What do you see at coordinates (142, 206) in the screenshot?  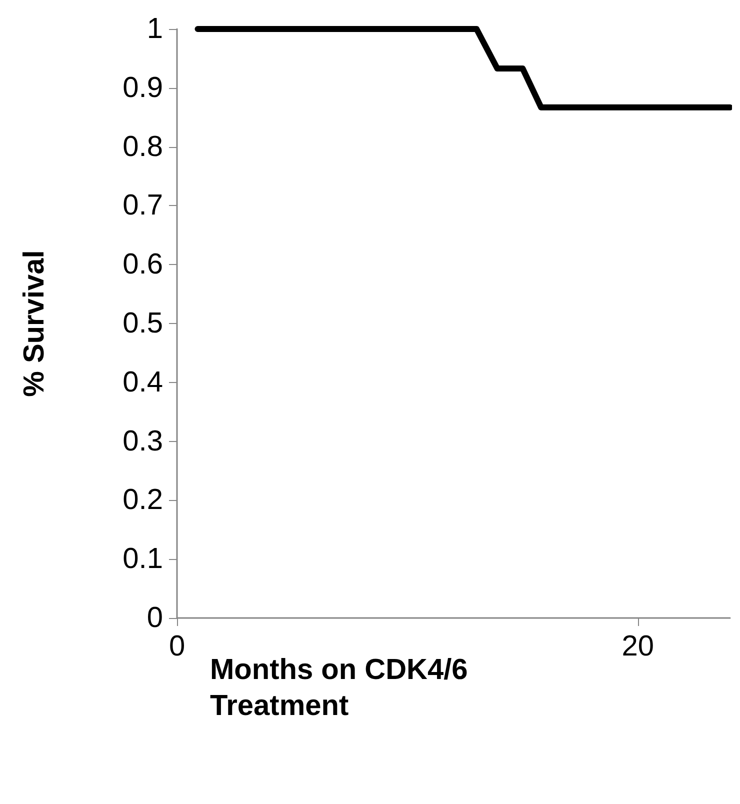 I see `y-tick-label: 0.7` at bounding box center [142, 206].